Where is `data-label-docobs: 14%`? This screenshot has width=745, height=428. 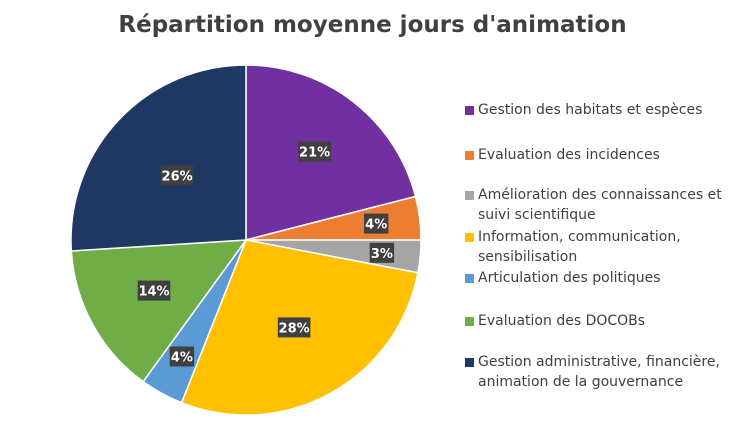
data-label-docobs: 14% is located at coordinates (154, 290).